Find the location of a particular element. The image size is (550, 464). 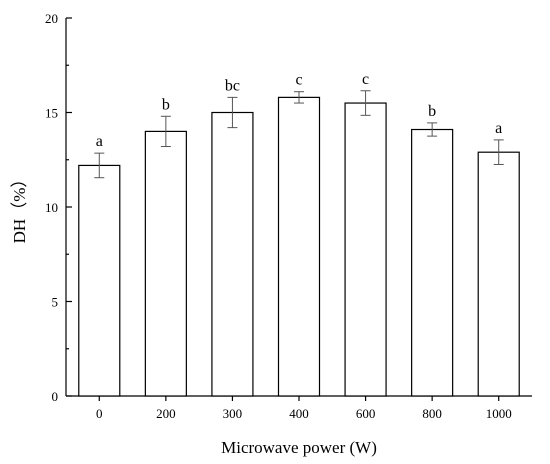

y-tick-label: 20 is located at coordinates (51, 18).